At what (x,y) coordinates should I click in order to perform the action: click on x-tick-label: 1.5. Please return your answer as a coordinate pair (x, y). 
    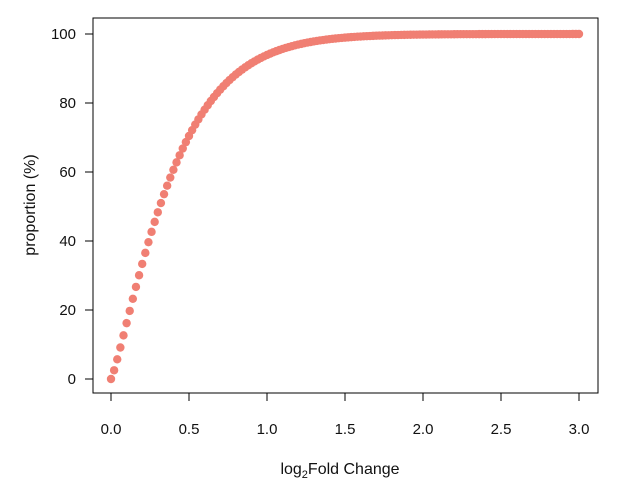
    Looking at the image, I should click on (345, 429).